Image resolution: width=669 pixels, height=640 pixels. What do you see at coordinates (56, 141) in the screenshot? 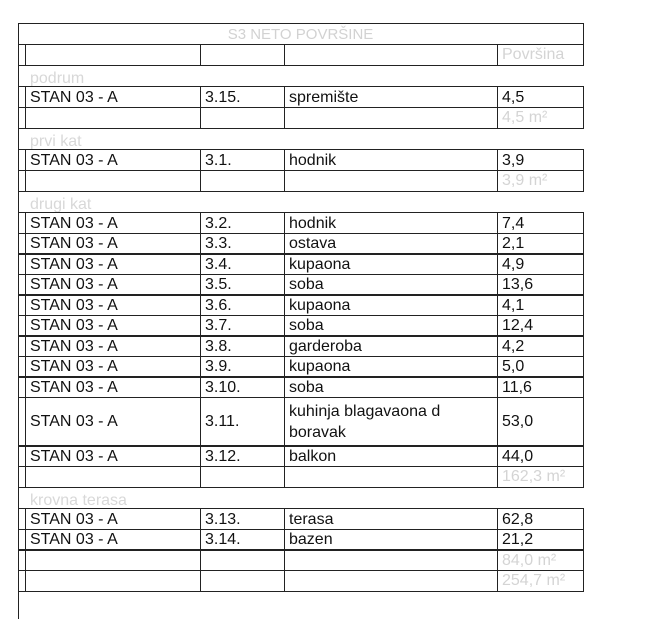
I see `section-label: prvi kat` at bounding box center [56, 141].